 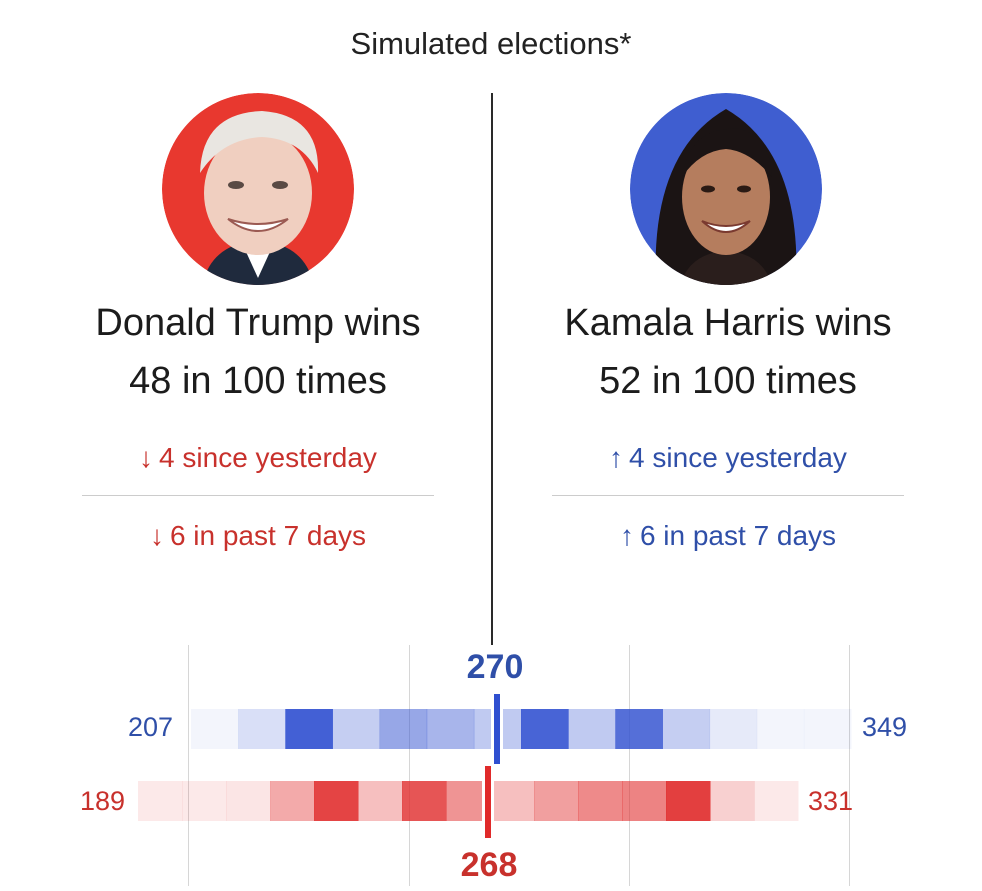 I want to click on trump-min-label: 189, so click(x=103, y=801).